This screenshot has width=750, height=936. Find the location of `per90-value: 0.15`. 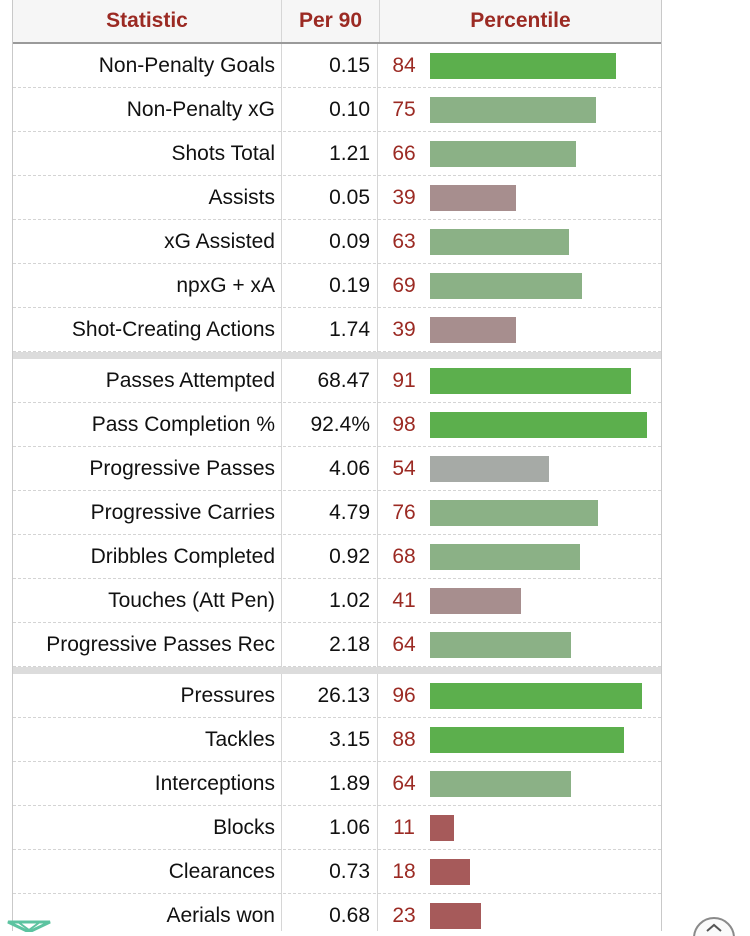

per90-value: 0.15 is located at coordinates (329, 66).